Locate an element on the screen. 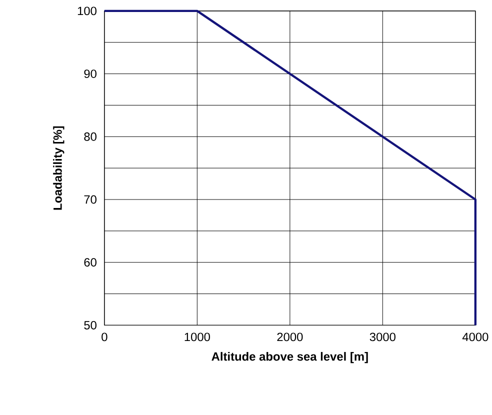 The height and width of the screenshot is (415, 492). y-tick-label: 90 is located at coordinates (90, 74).